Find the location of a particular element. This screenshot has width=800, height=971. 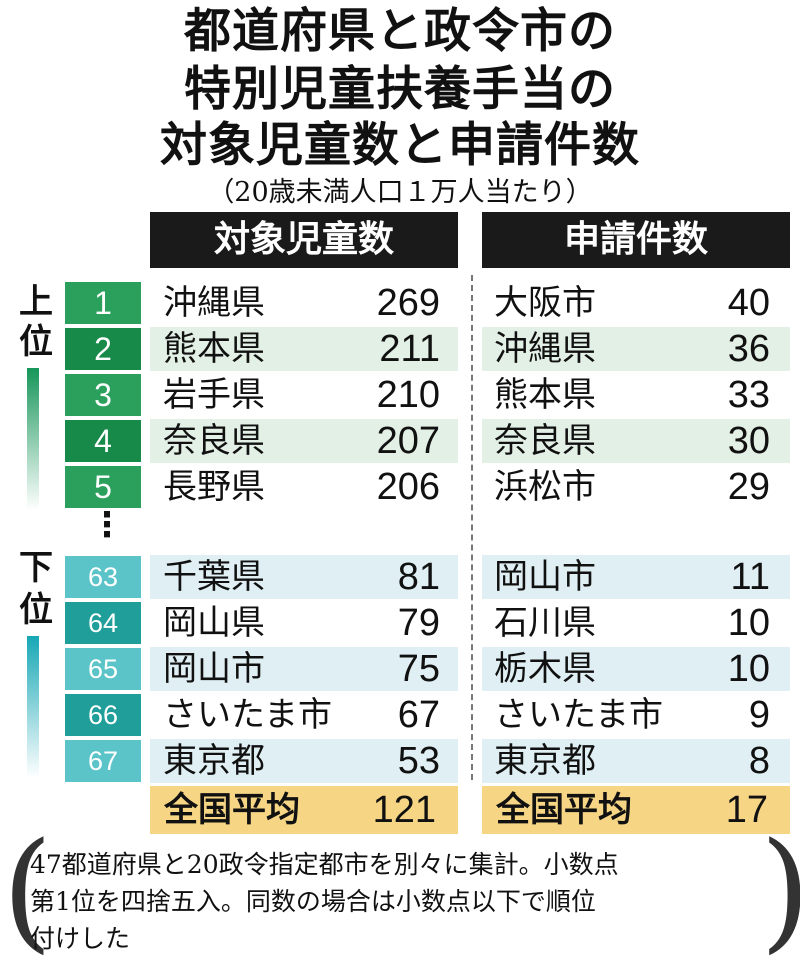

applications-count-value: 40 is located at coordinates (748, 303).